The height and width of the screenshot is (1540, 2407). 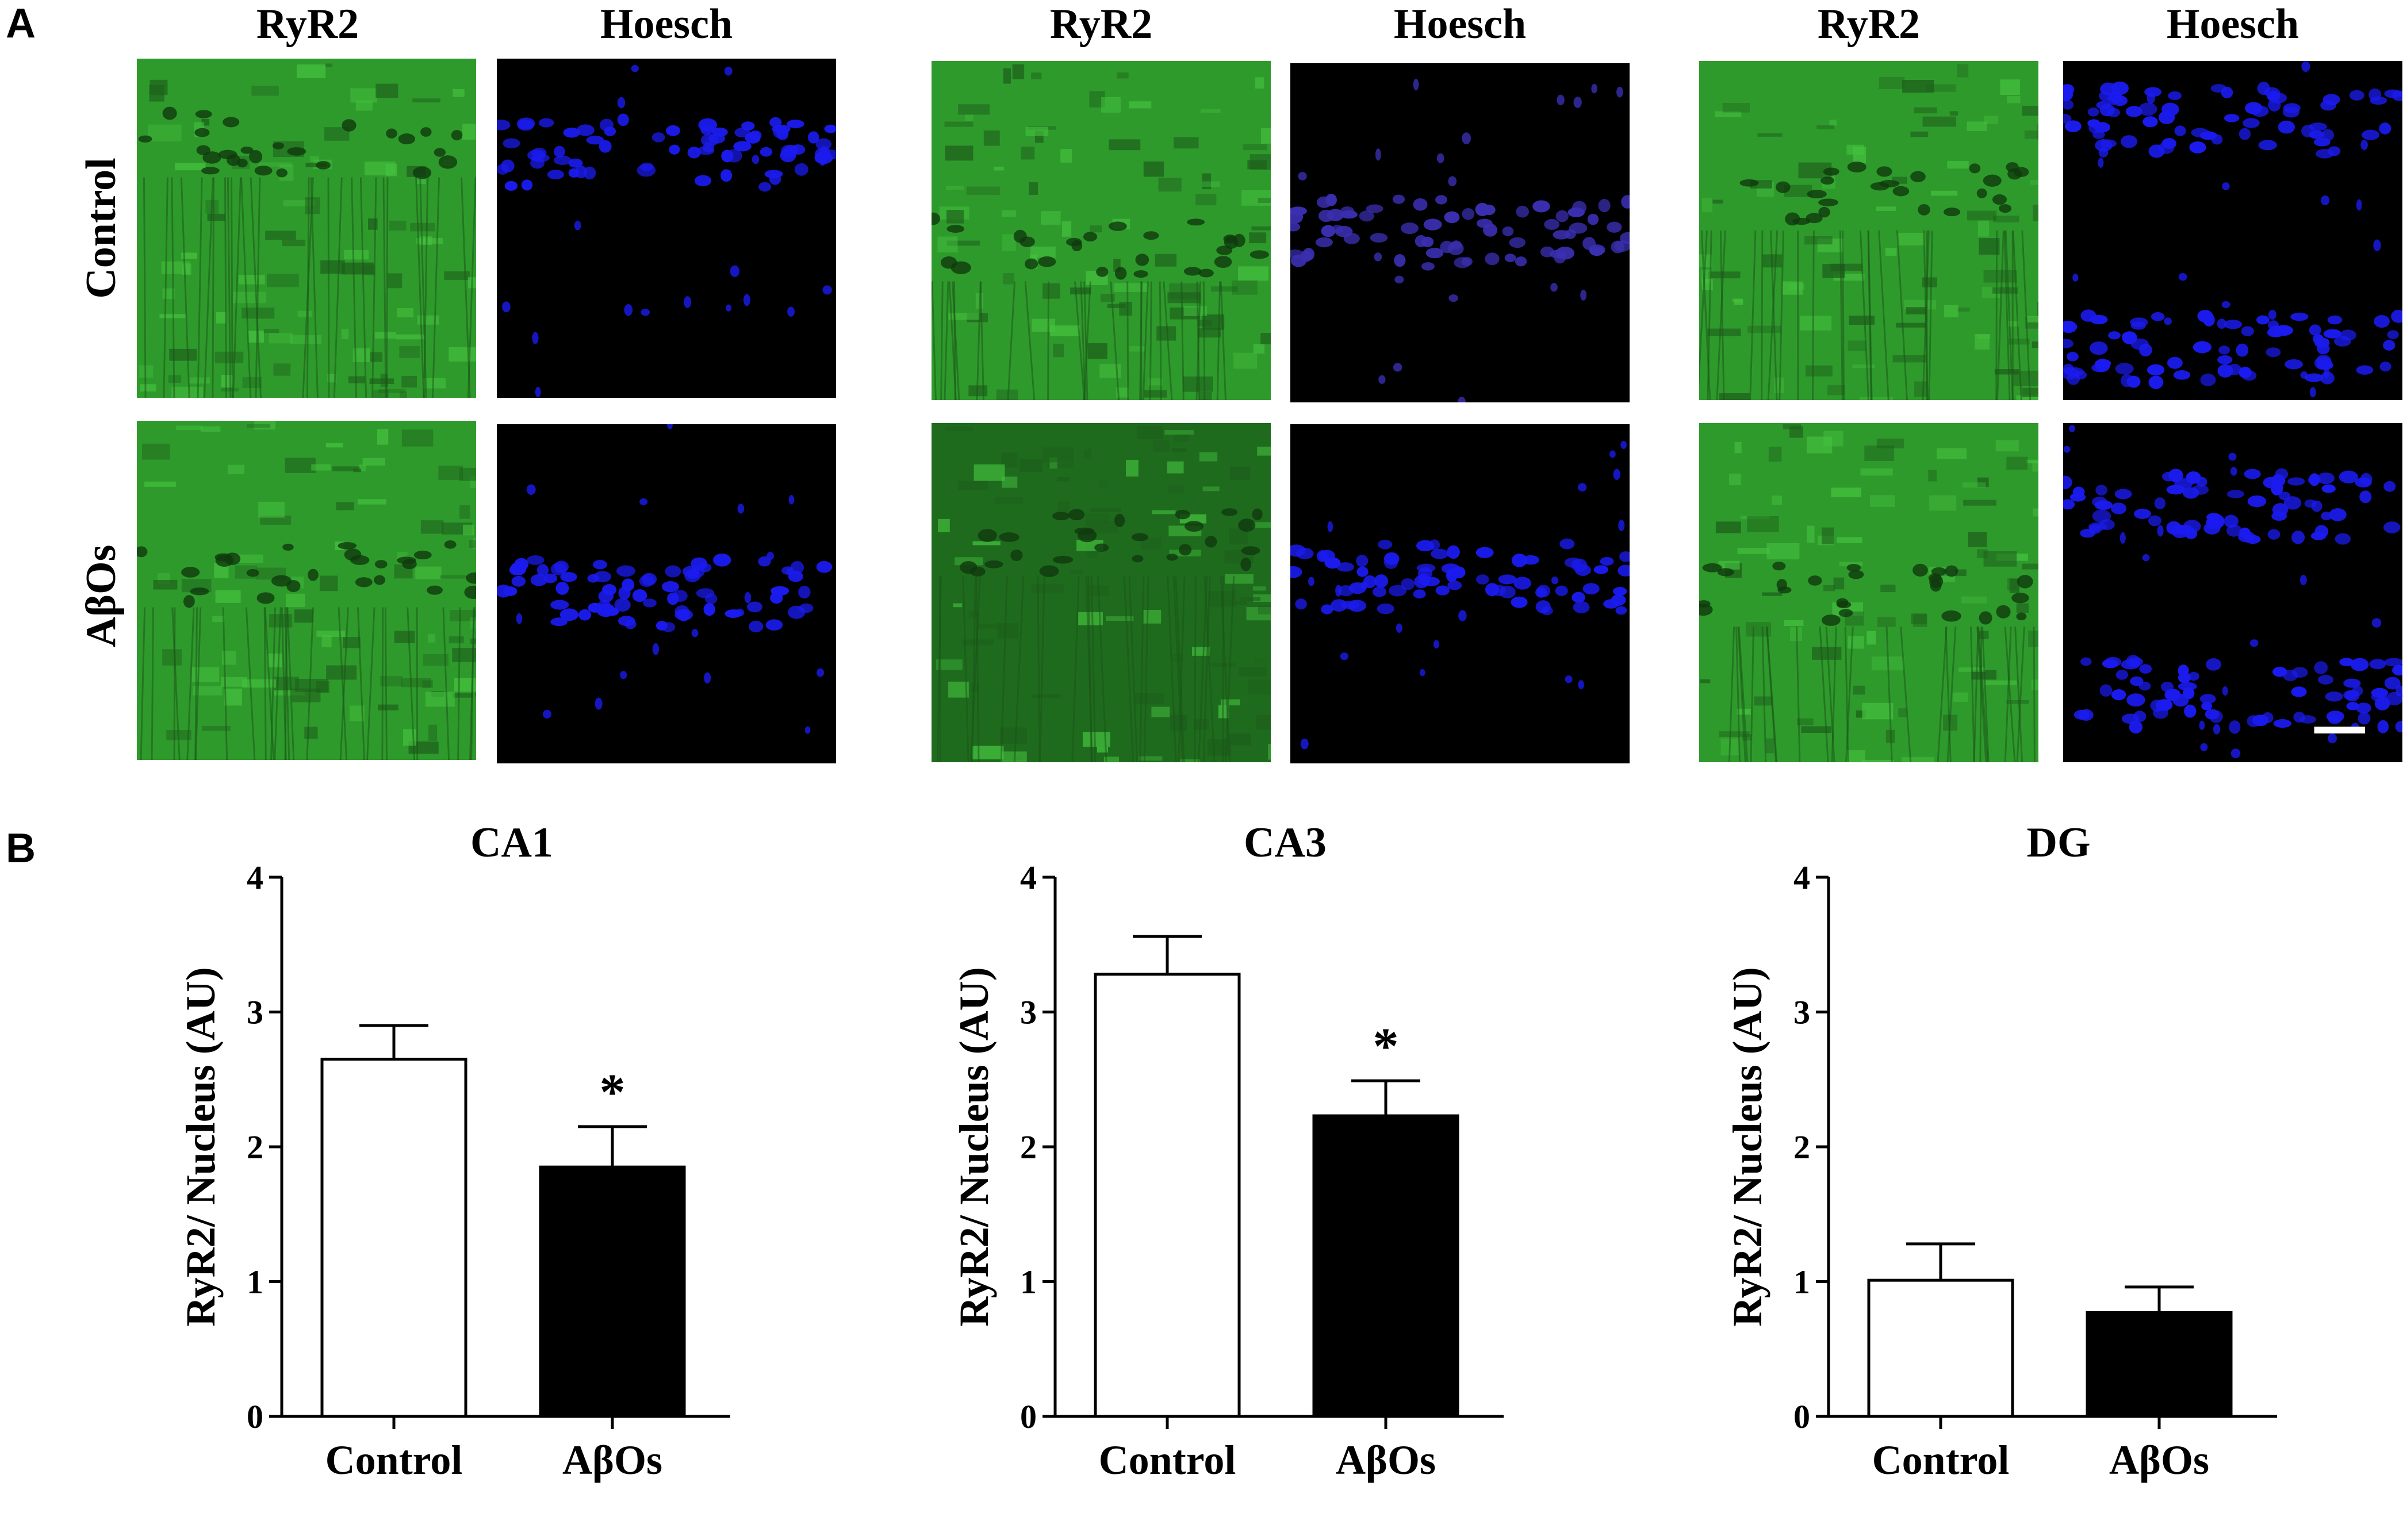 What do you see at coordinates (2232, 230) in the screenshot?
I see `micrograph-hoesch-dg-control` at bounding box center [2232, 230].